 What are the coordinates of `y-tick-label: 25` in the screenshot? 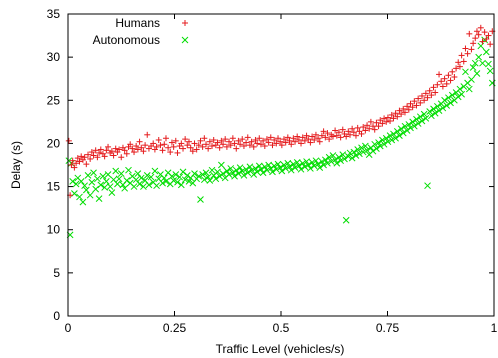 It's located at (54, 100).